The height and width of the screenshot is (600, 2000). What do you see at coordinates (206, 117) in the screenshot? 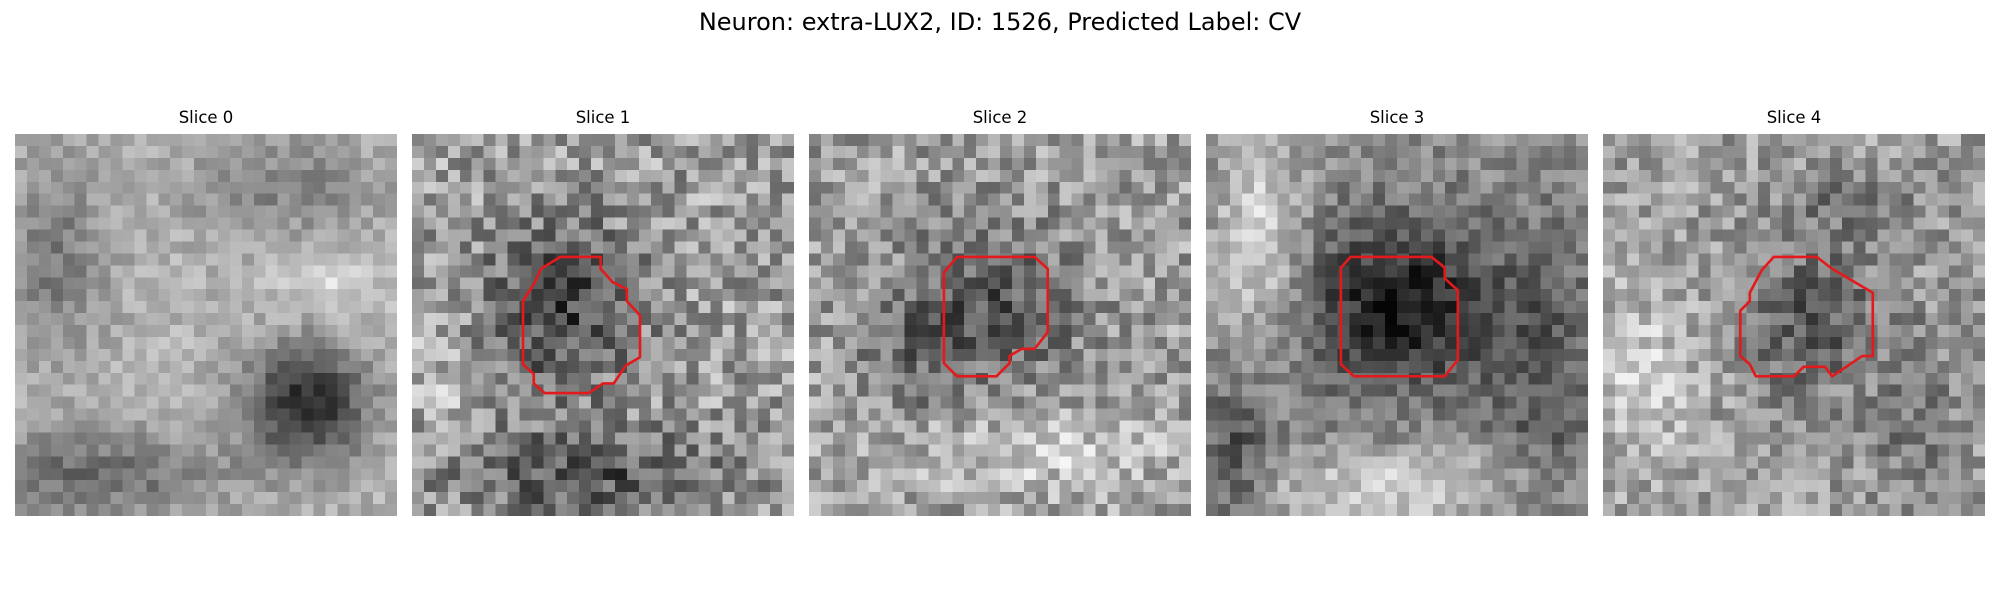
I see `slice-title-0: Slice 0` at bounding box center [206, 117].